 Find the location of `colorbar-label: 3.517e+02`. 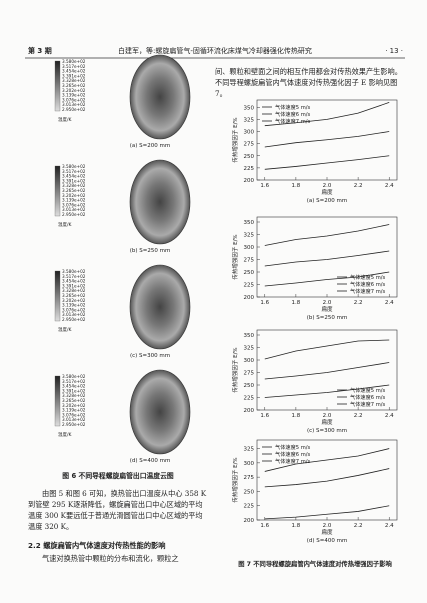

colorbar-label: 3.517e+02 is located at coordinates (74, 276).